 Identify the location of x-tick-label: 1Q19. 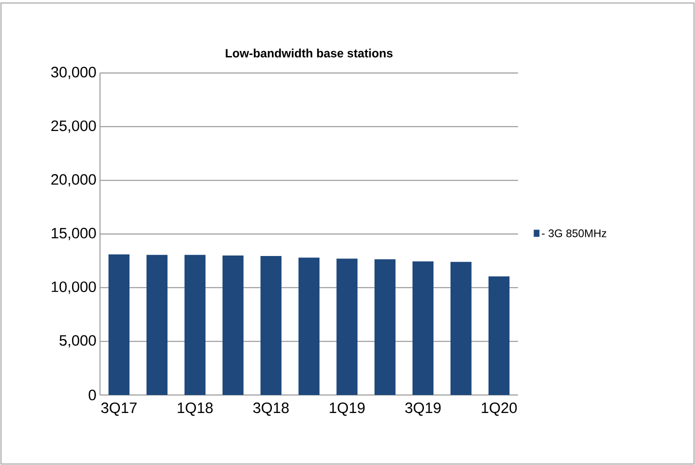
(347, 409).